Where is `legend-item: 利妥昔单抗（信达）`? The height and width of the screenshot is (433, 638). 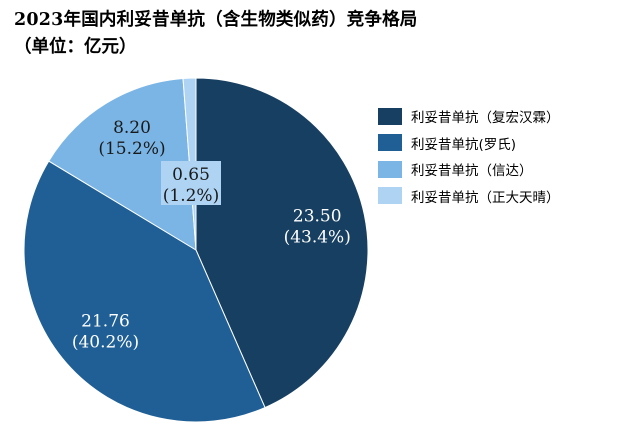 legend-item: 利妥昔单抗（信达） is located at coordinates (503, 169).